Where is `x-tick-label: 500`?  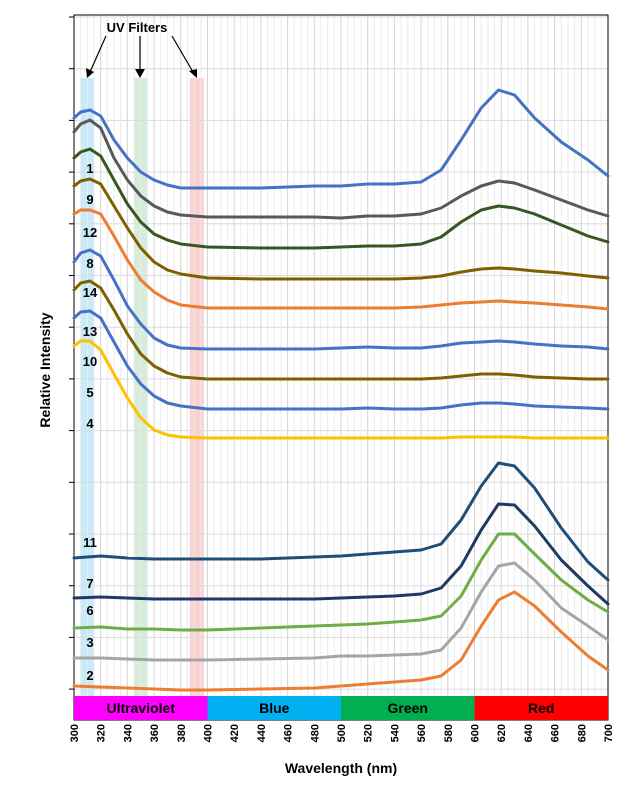 x-tick-label: 500 is located at coordinates (342, 733).